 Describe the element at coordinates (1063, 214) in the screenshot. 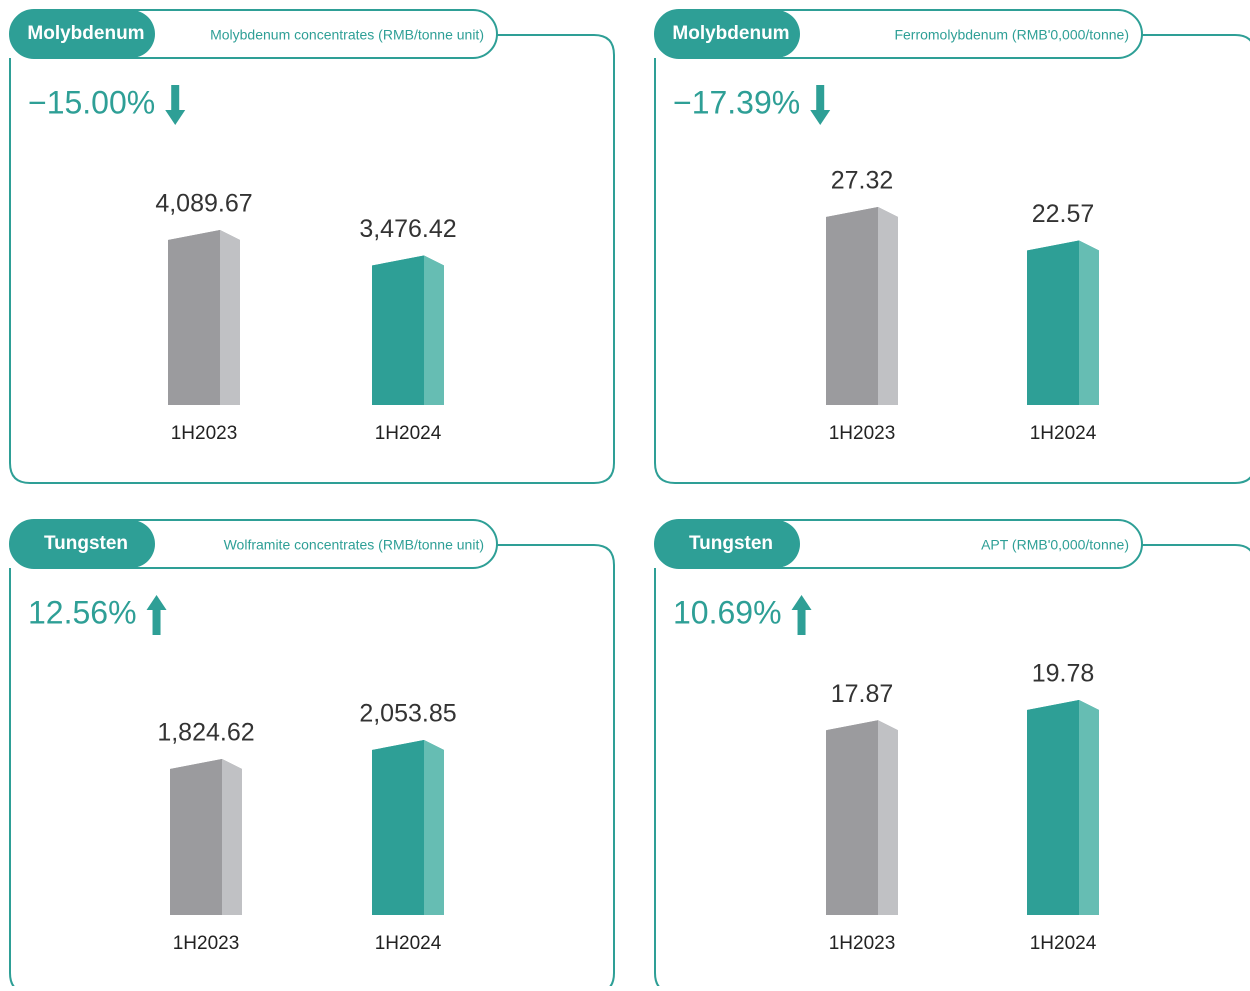

I see `value-label: 22.57` at that location.